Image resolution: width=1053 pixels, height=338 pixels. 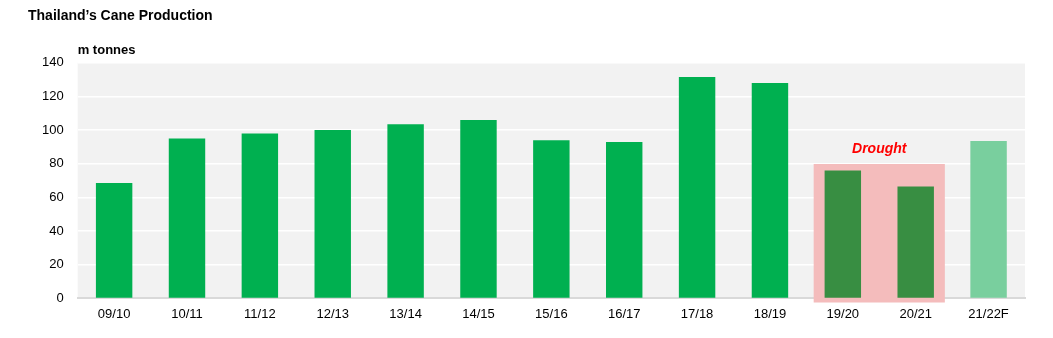 I want to click on x-tick-label: 18/19, so click(x=770, y=313).